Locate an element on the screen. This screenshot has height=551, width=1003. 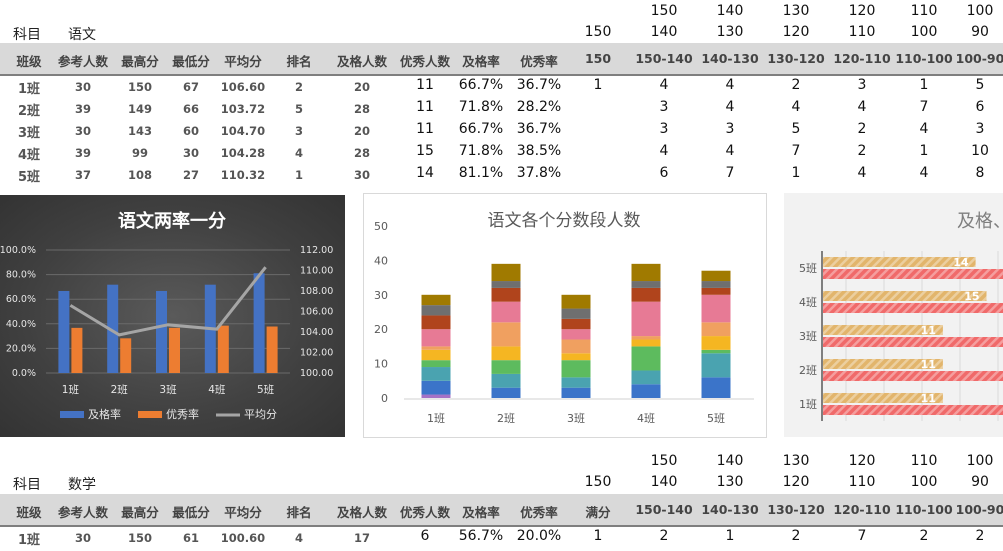
cell-b3: 5 is located at coordinates (796, 129).